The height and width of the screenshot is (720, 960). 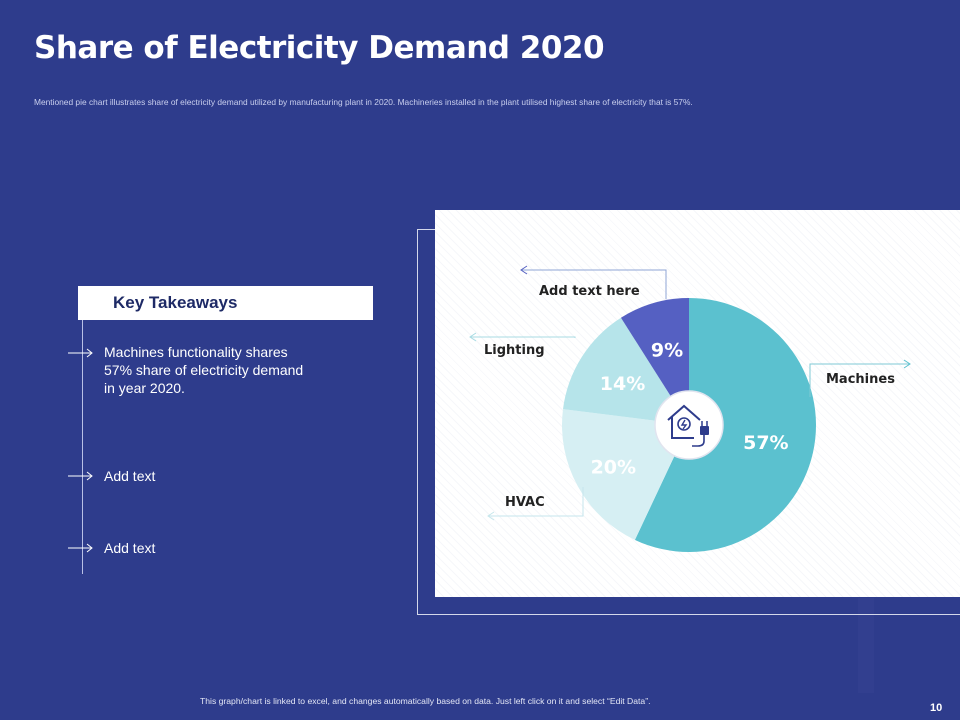 I want to click on pie-value-label: 20%, so click(x=613, y=468).